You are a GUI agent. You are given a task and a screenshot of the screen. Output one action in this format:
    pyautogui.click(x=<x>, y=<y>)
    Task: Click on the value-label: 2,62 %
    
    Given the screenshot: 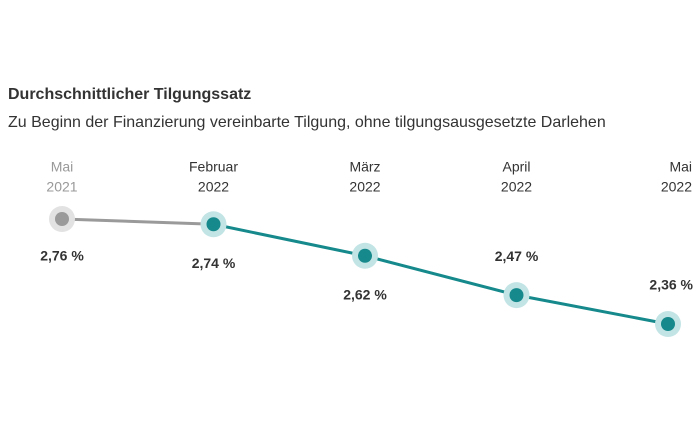 What is the action you would take?
    pyautogui.click(x=365, y=294)
    